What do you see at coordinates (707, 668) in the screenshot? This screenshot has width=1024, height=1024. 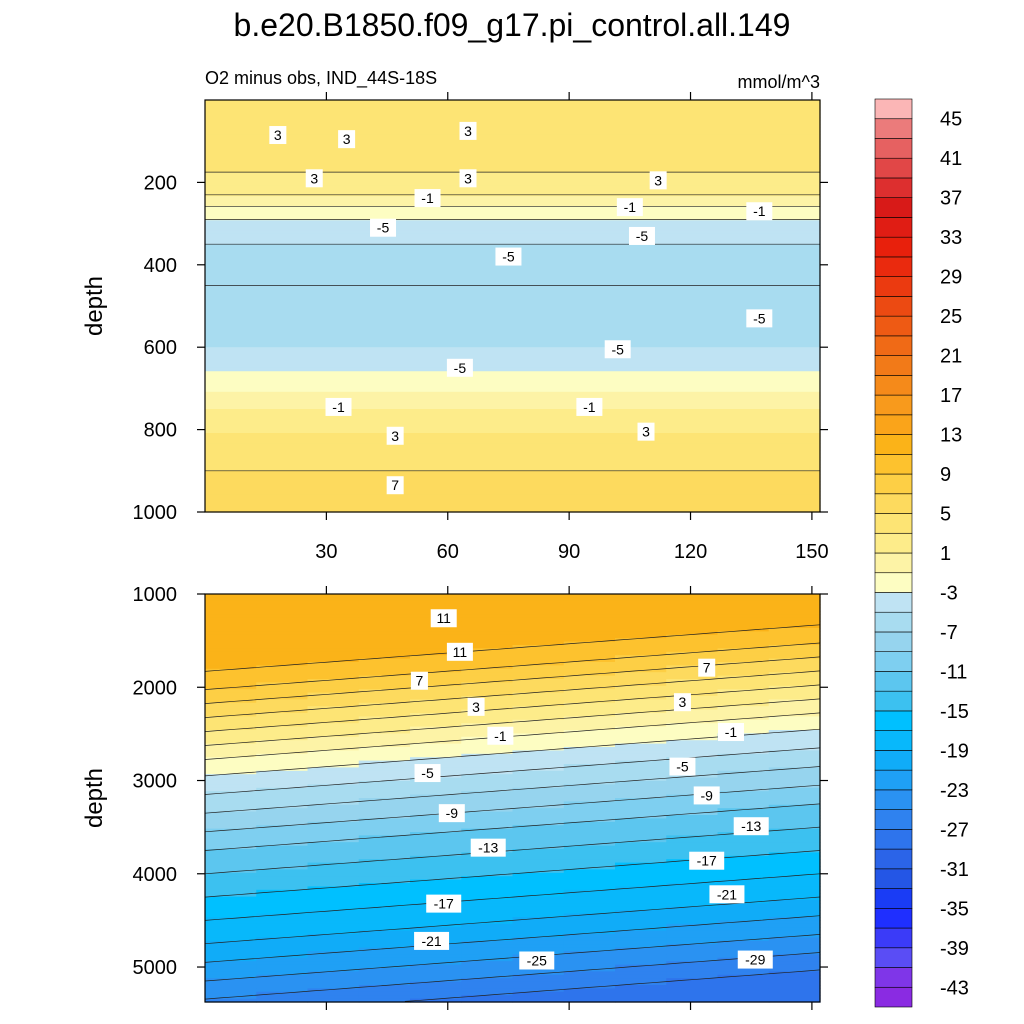 I see `contour-label-text: 7` at bounding box center [707, 668].